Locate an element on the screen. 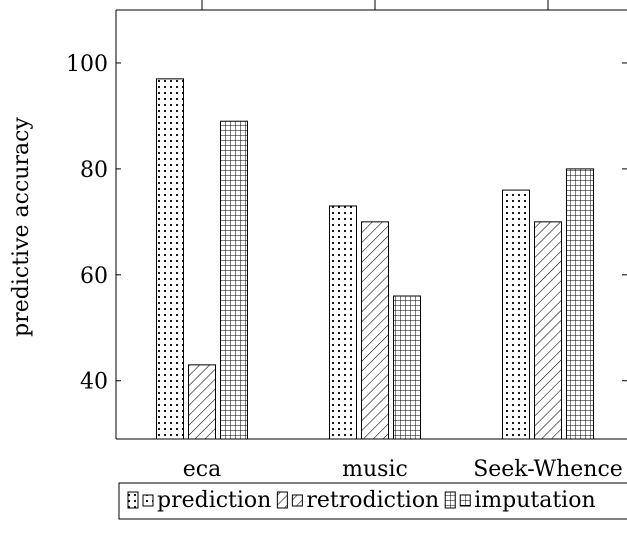 The width and height of the screenshot is (627, 548). legend-swatch-small-prediction is located at coordinates (148, 500).